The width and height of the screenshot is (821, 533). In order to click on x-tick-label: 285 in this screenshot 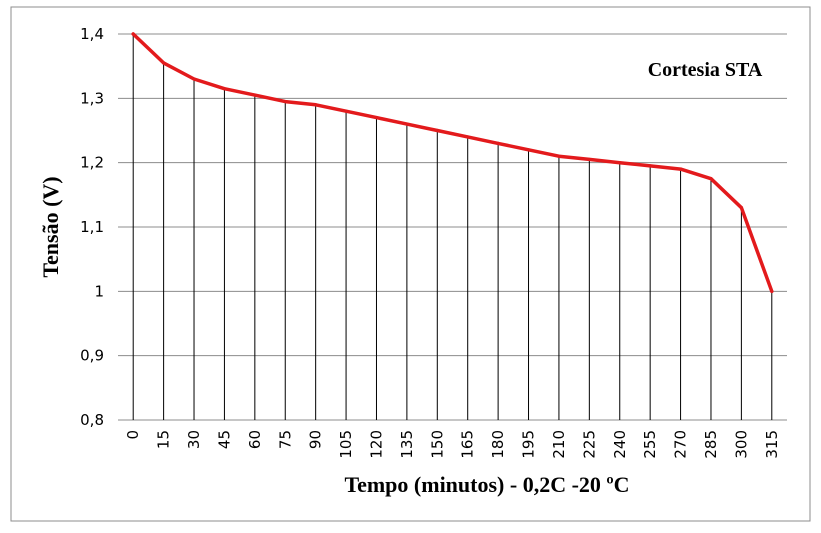, I will do `click(711, 444)`.